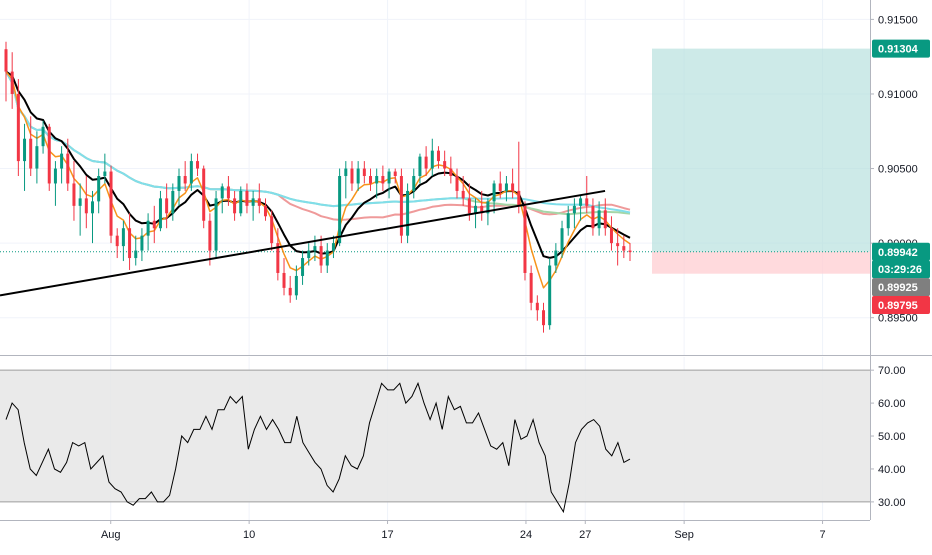 This screenshot has width=932, height=555. Describe the element at coordinates (898, 253) in the screenshot. I see `price-tag-label: 0.89942` at that location.